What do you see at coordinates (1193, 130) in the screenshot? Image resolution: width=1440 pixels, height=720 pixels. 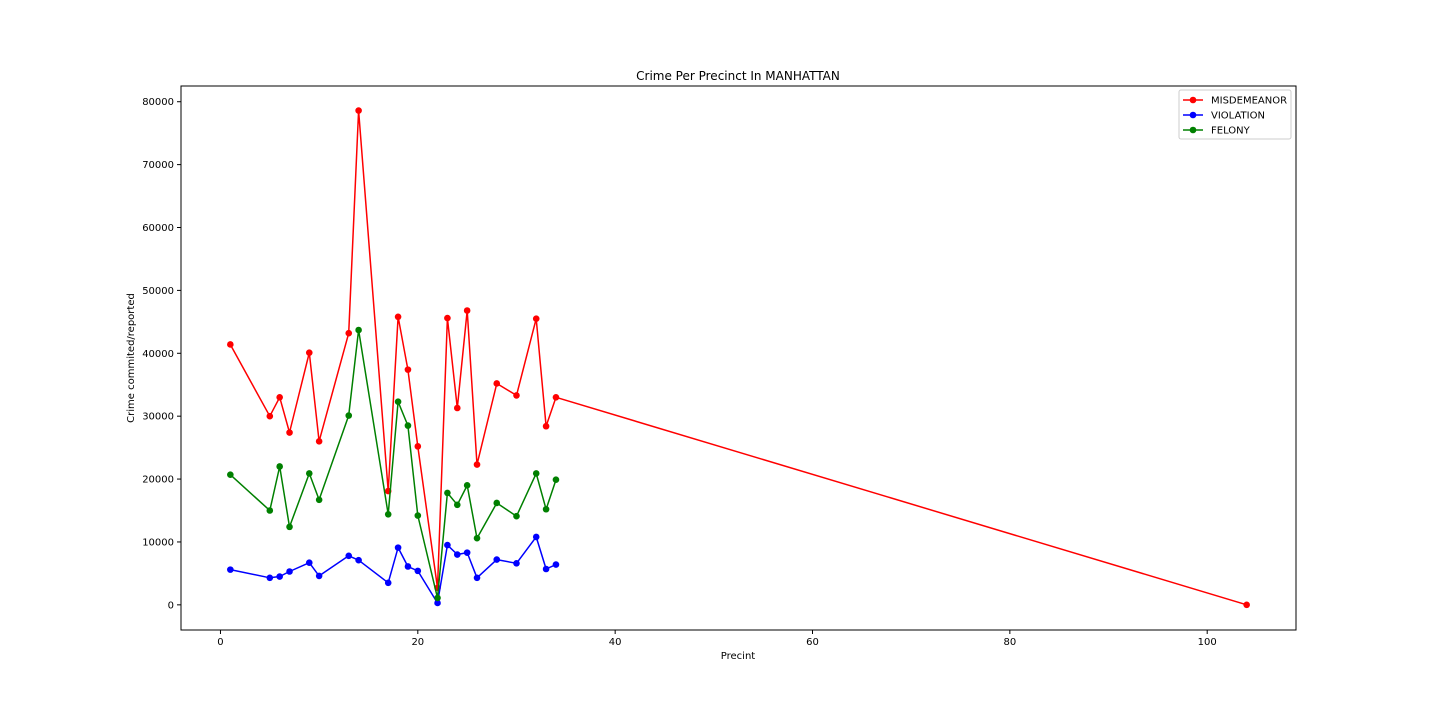 I see `legend-marker-felony` at bounding box center [1193, 130].